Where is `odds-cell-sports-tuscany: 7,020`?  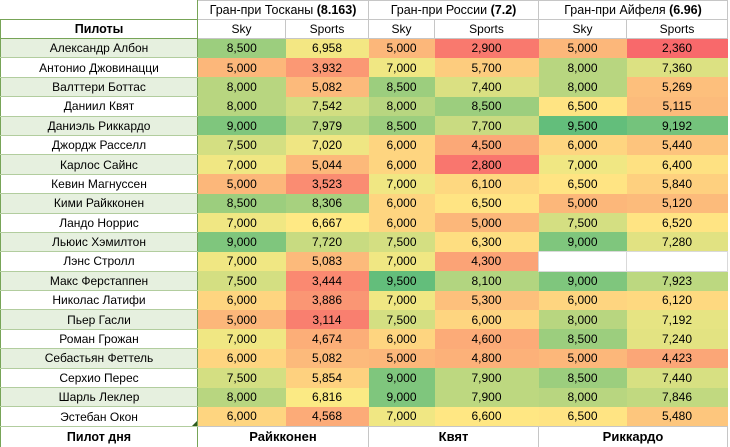
odds-cell-sports-tuscany: 7,020 is located at coordinates (327, 145).